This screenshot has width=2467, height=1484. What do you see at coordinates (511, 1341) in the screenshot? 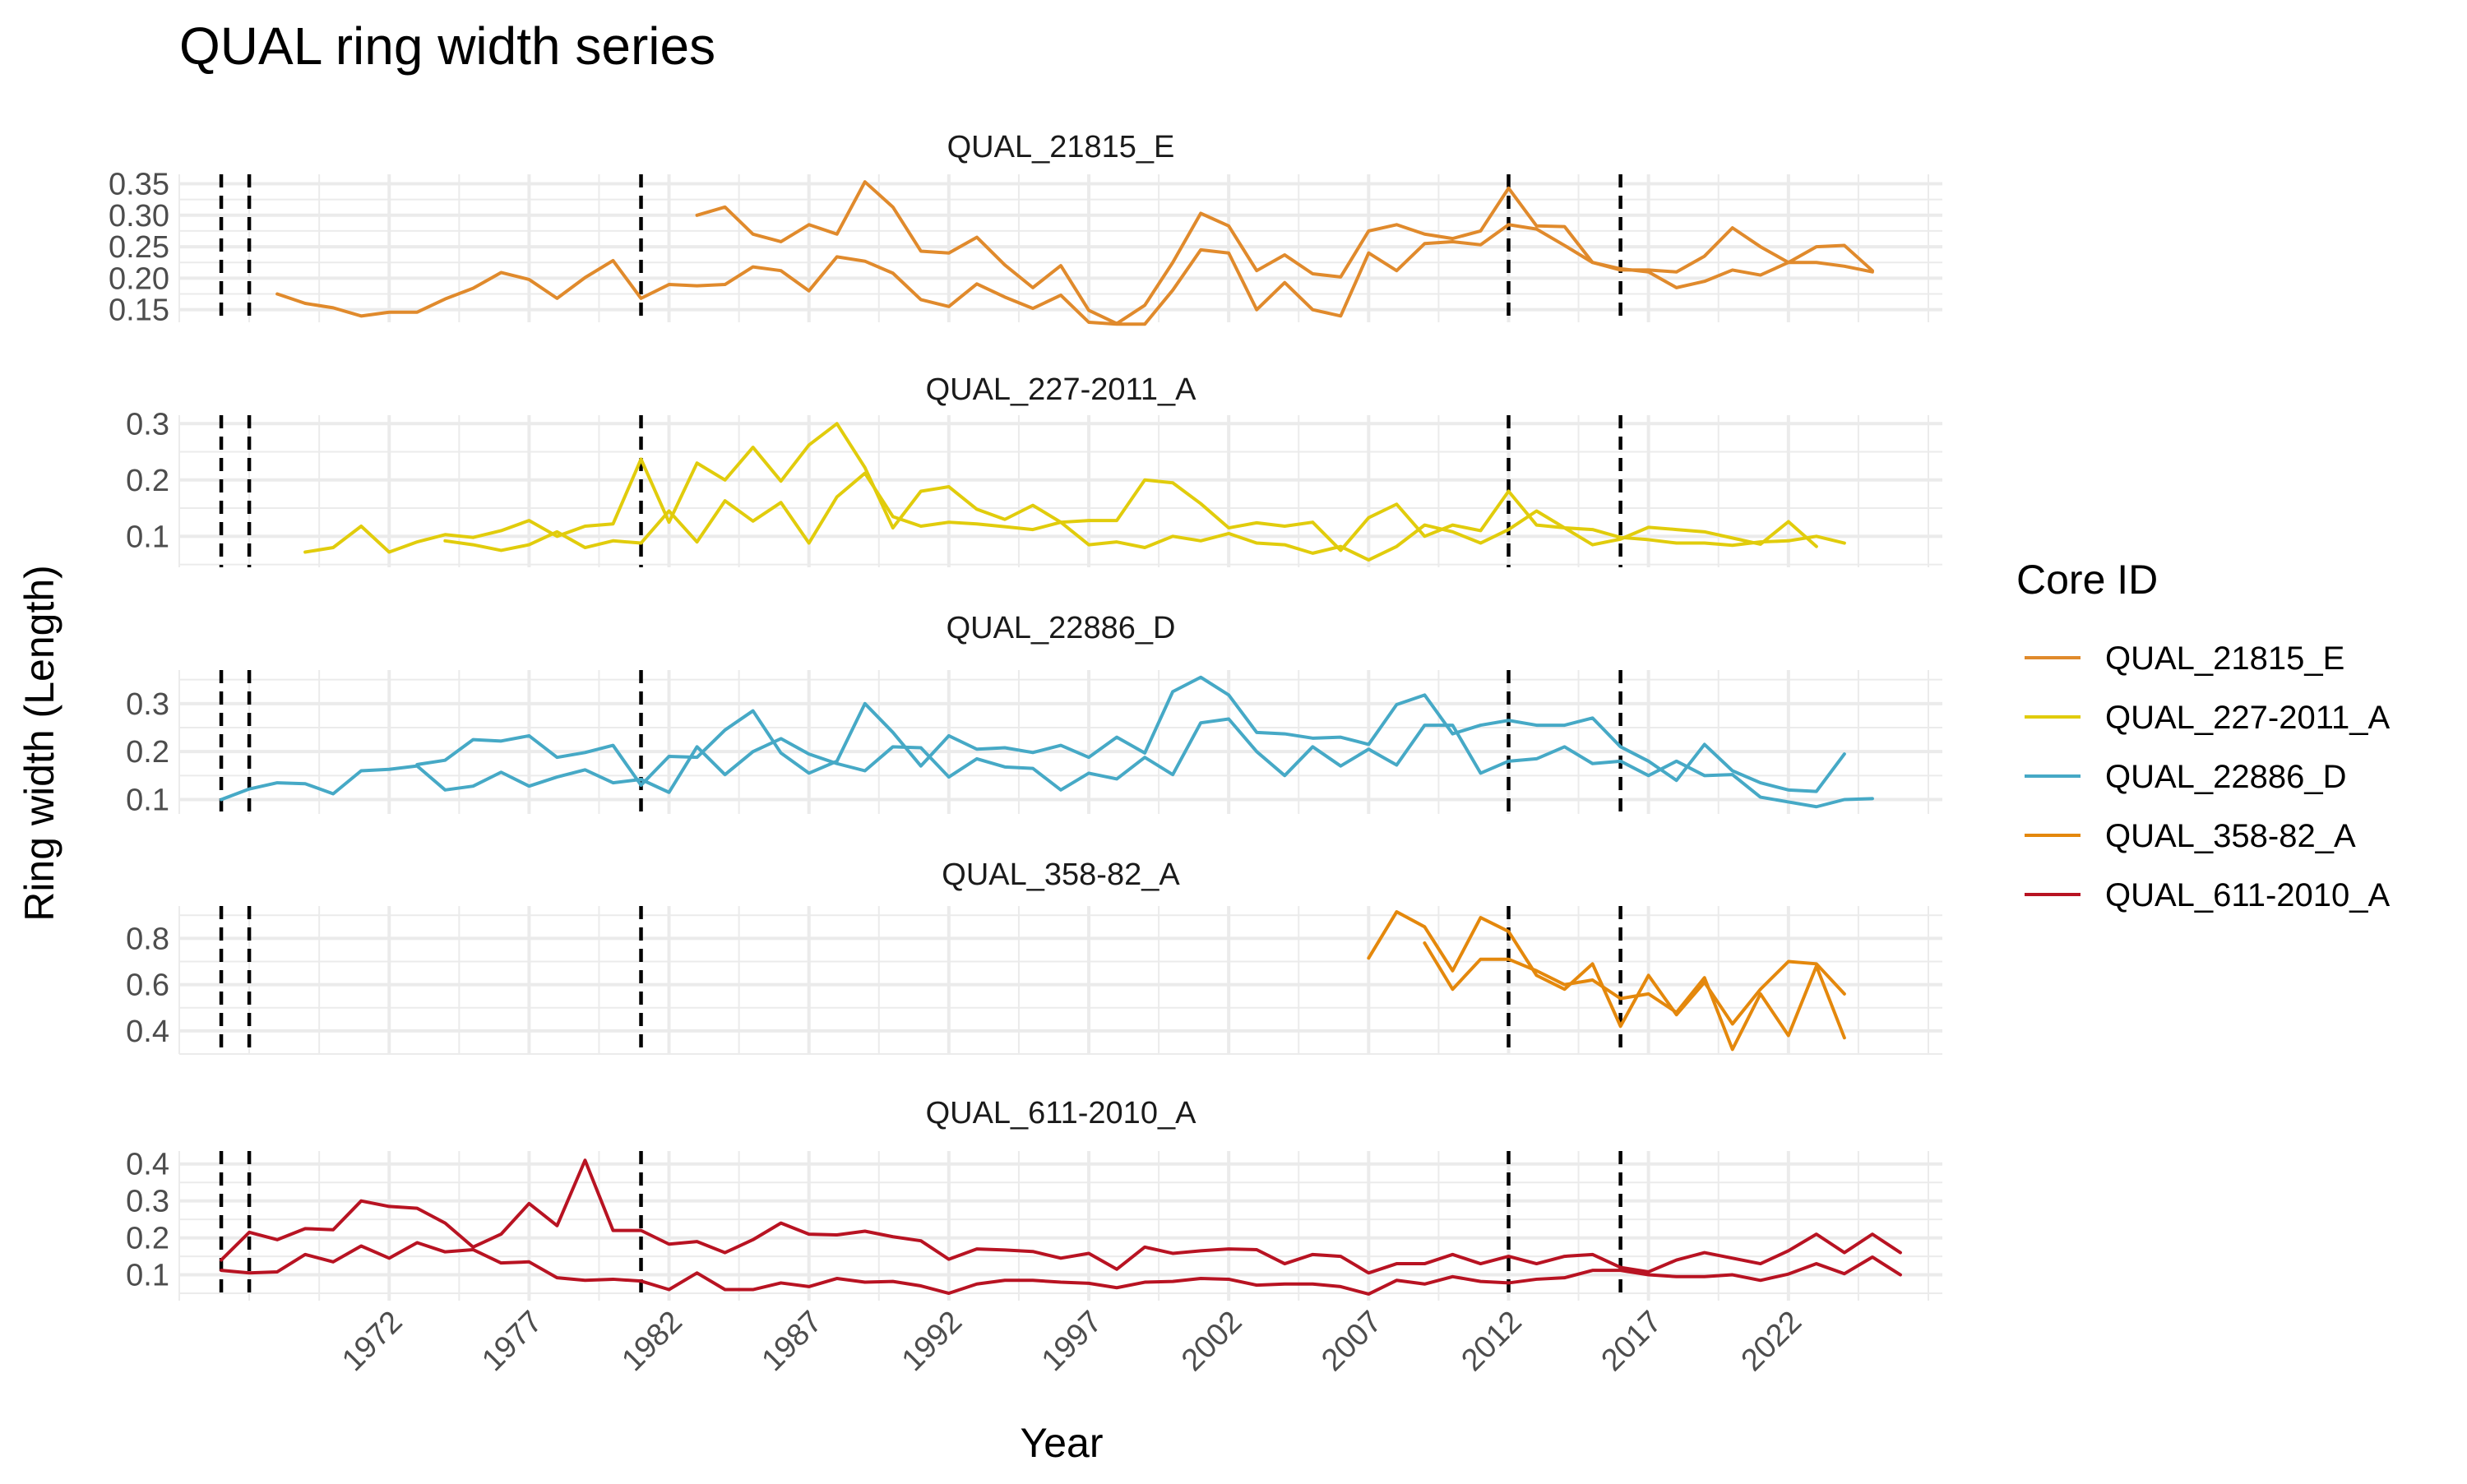
I see `x-tick-label: 1977` at bounding box center [511, 1341].